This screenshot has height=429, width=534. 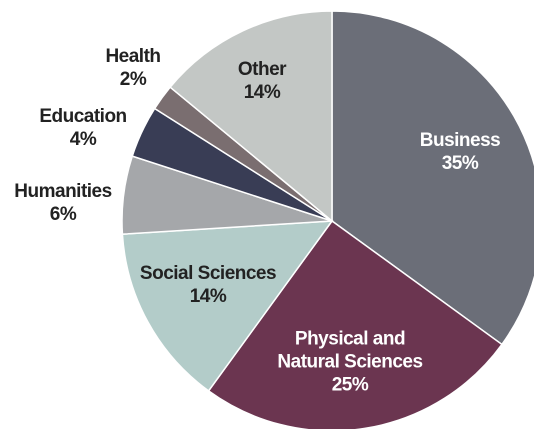 What do you see at coordinates (83, 128) in the screenshot?
I see `slice-label: Education 4%` at bounding box center [83, 128].